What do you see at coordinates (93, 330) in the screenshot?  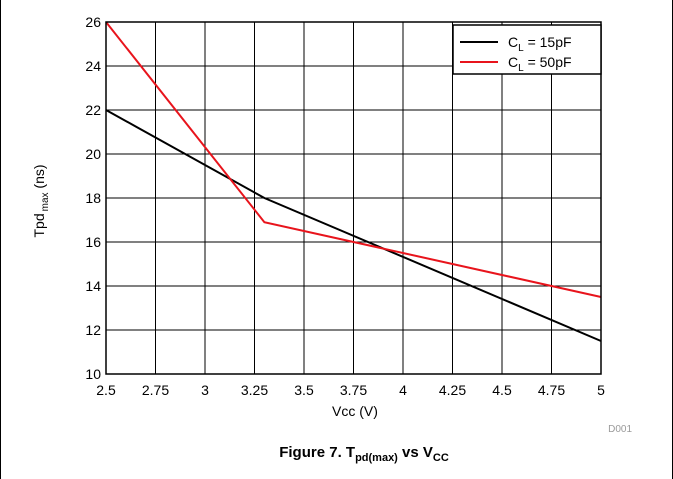 I see `y-tick-label: 12` at bounding box center [93, 330].